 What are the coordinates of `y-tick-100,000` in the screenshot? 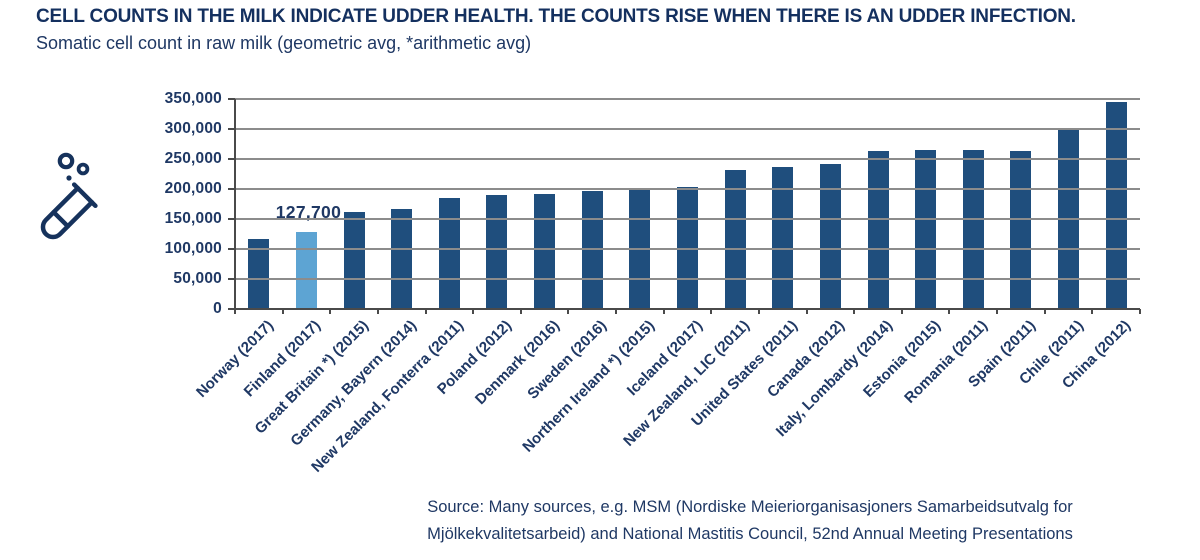 It's located at (231, 249).